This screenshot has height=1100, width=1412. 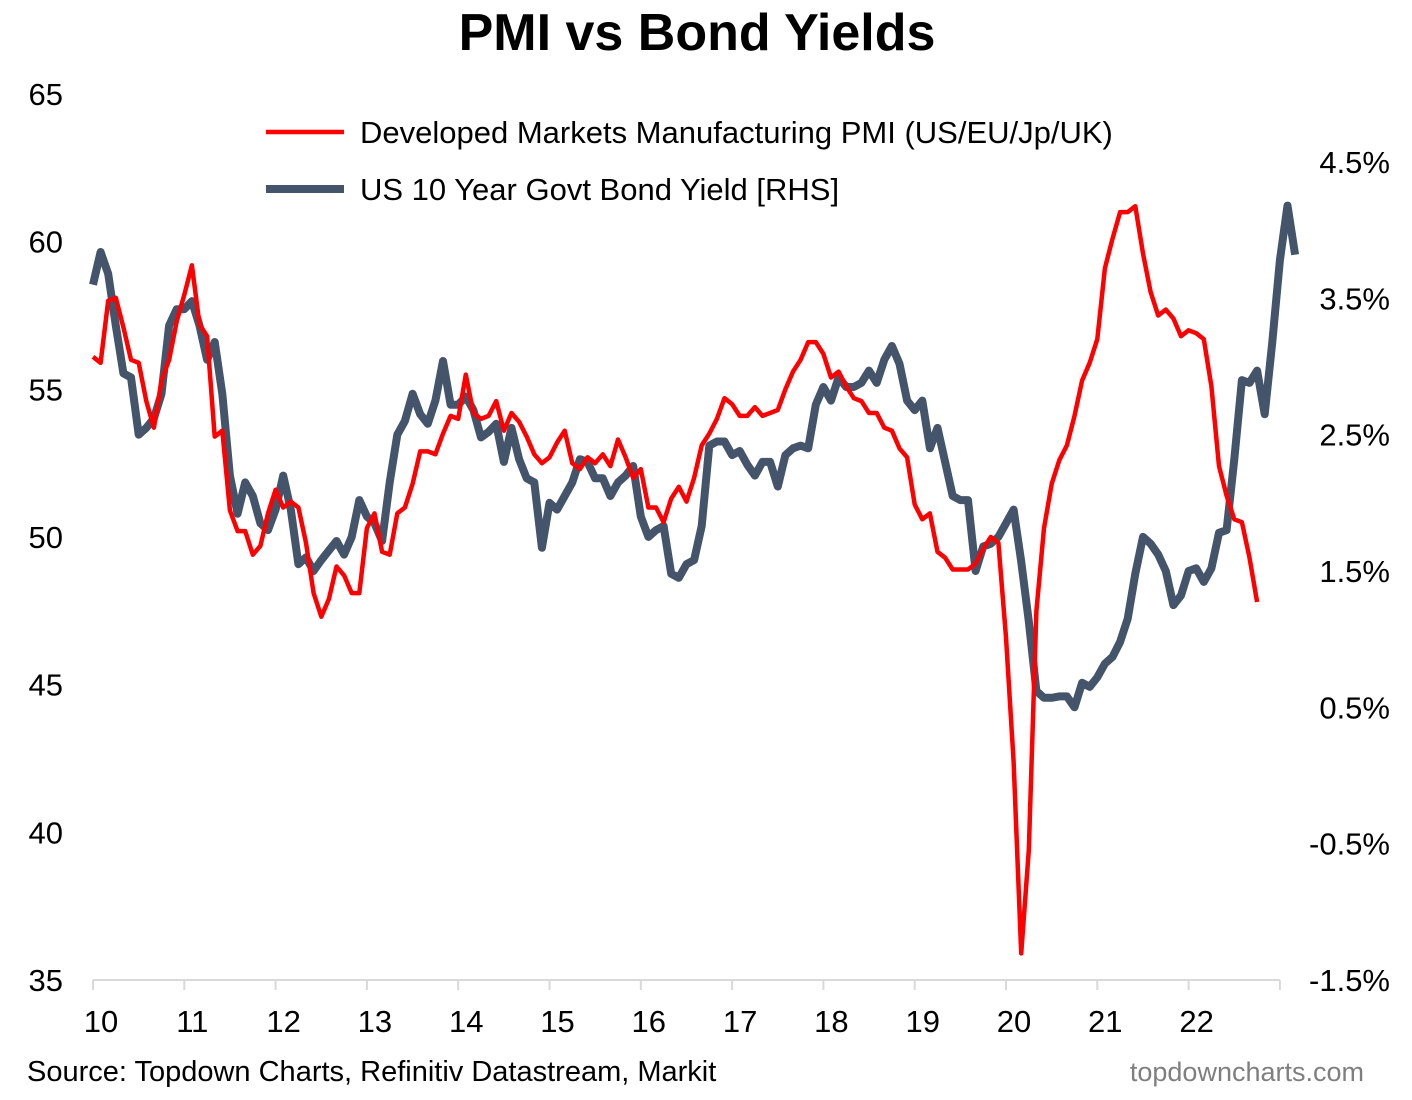 What do you see at coordinates (1354, 571) in the screenshot?
I see `right-tick-label: 1.5%` at bounding box center [1354, 571].